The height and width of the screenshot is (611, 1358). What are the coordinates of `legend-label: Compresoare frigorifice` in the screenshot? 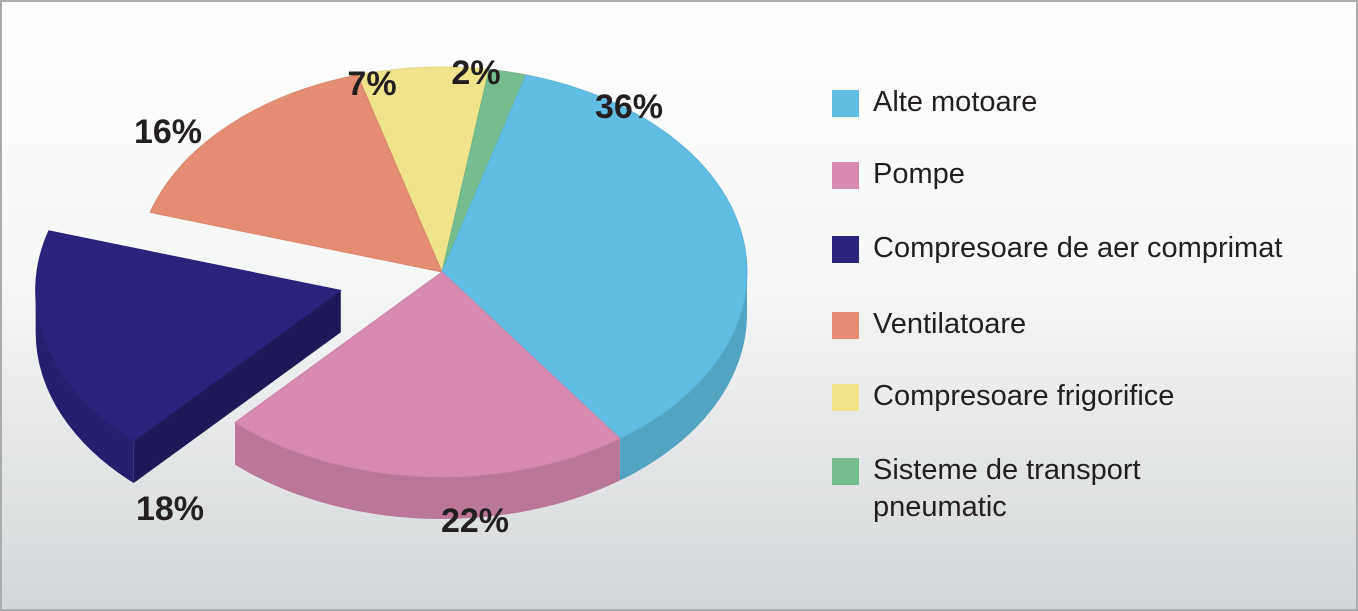 It's located at (1024, 396).